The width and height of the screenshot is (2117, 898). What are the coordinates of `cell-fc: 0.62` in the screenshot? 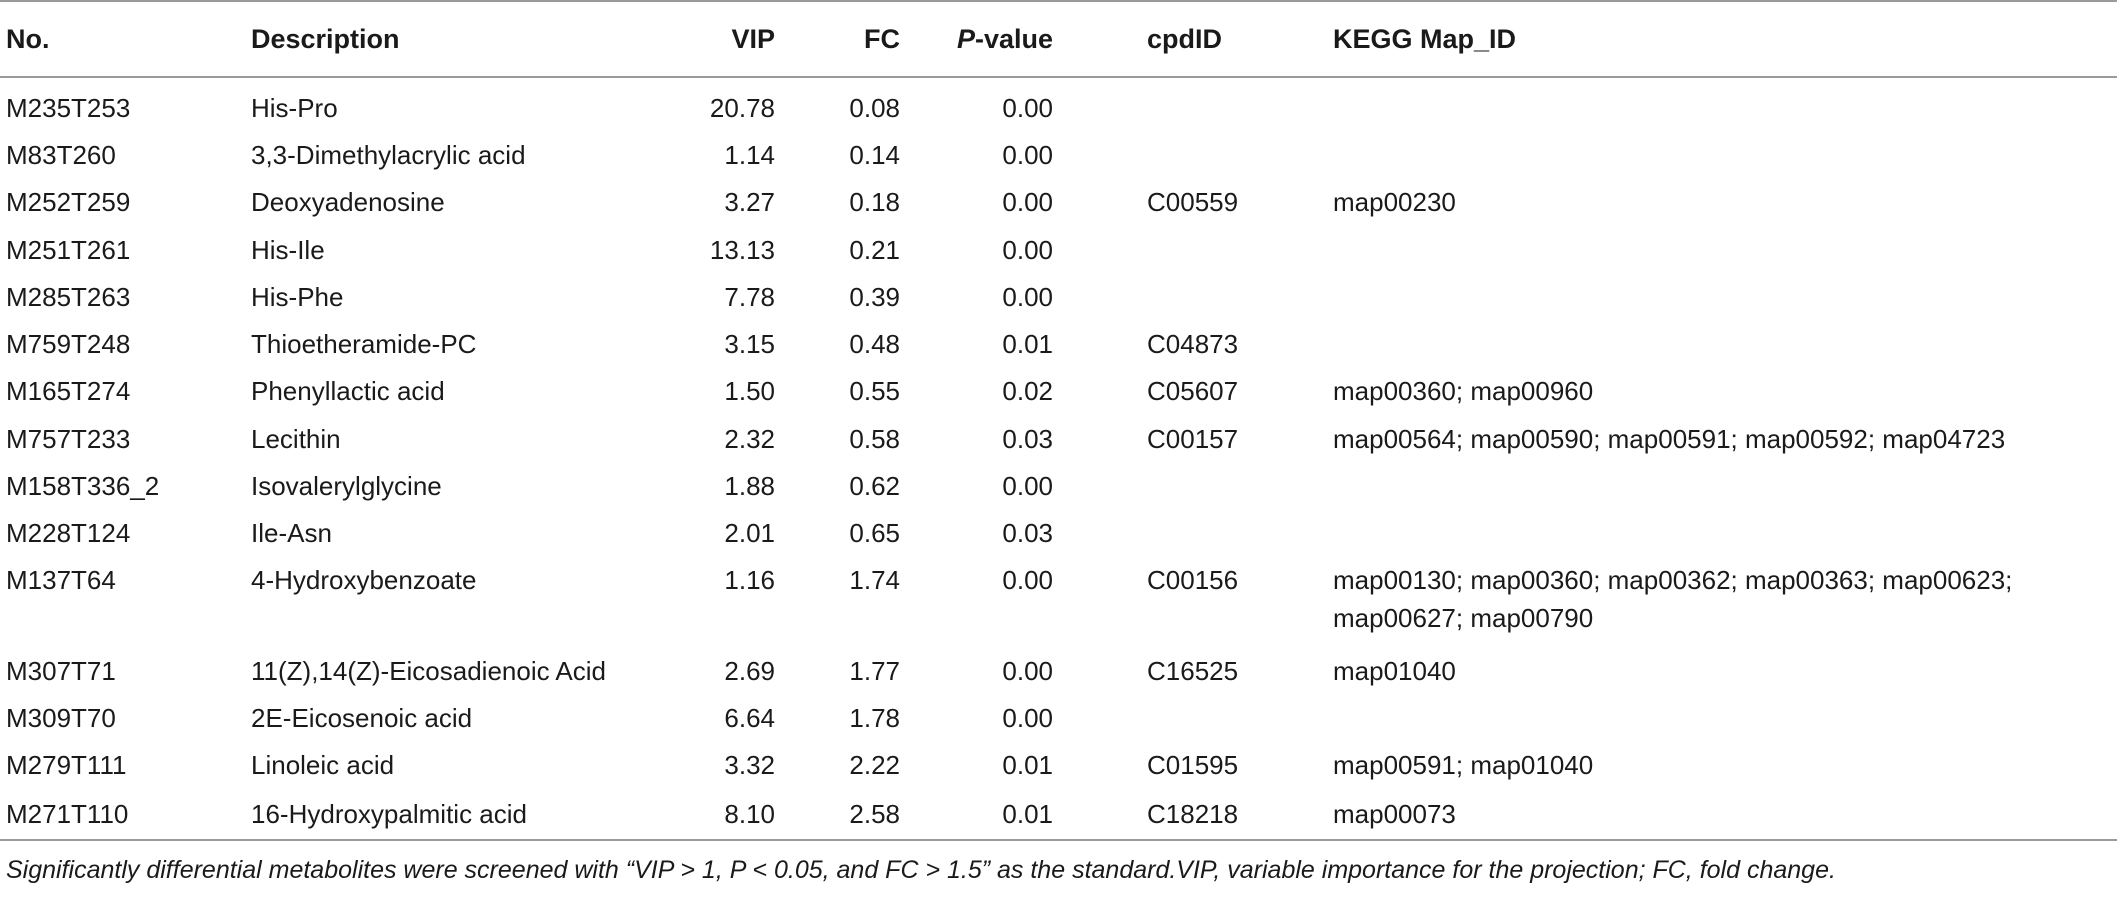 It's located at (874, 486).